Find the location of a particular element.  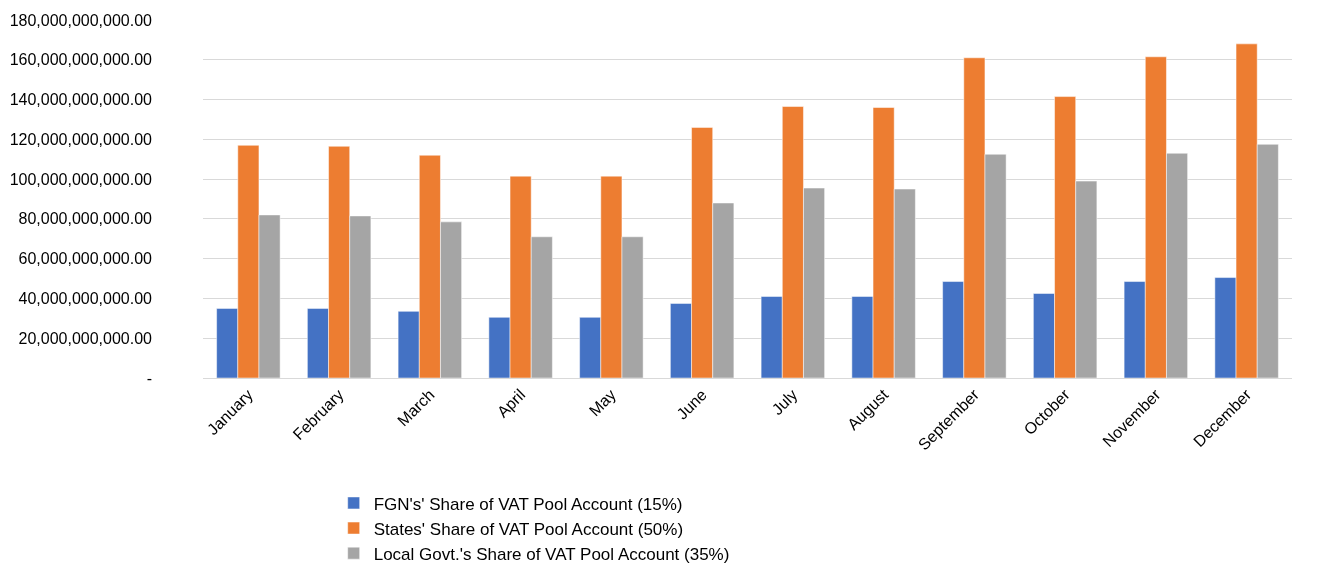

legend-label: States' Share of VAT Pool Account (50%) is located at coordinates (528, 529).